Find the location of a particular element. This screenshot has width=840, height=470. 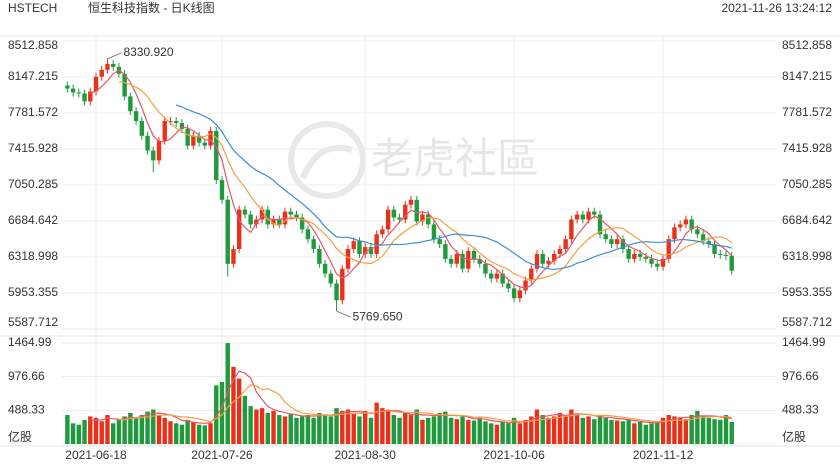

y-tick-label: 5953.355 is located at coordinates (33, 292).